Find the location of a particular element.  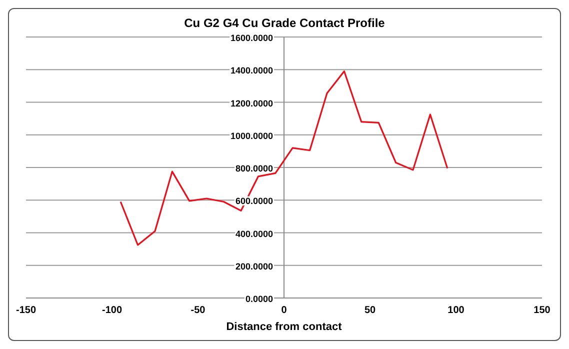

y-tick-label: 1200.0000 is located at coordinates (251, 103).